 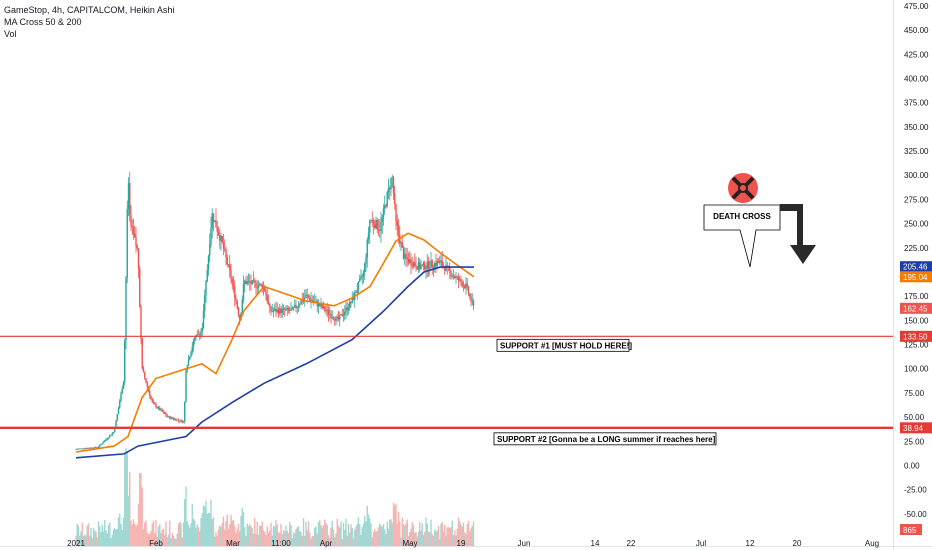 What do you see at coordinates (914, 417) in the screenshot?
I see `y-tick-label: 50.00` at bounding box center [914, 417].